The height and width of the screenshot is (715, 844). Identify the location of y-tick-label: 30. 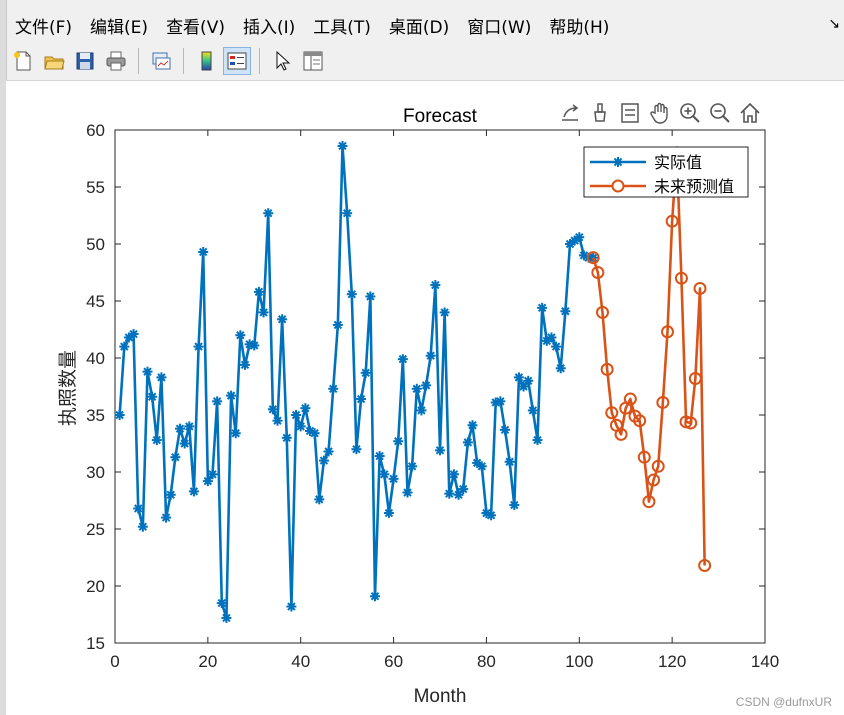
(95, 472).